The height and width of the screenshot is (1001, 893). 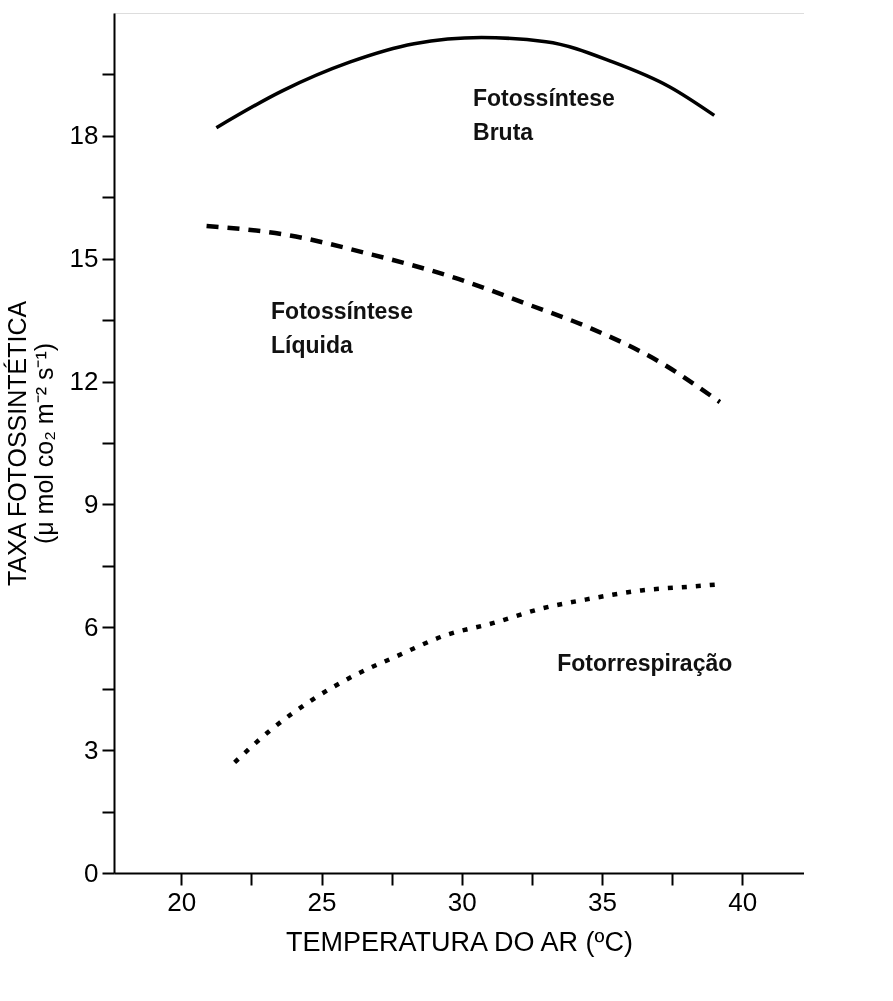 I want to click on y-tick-label: 0, so click(x=91, y=872).